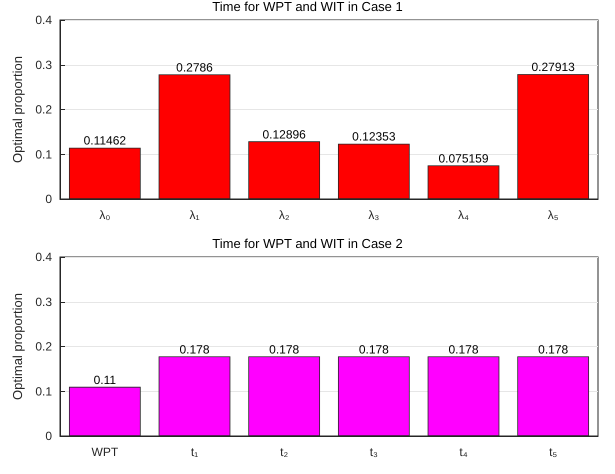 This screenshot has height=474, width=615. What do you see at coordinates (195, 67) in the screenshot?
I see `data-label: 0.2786` at bounding box center [195, 67].